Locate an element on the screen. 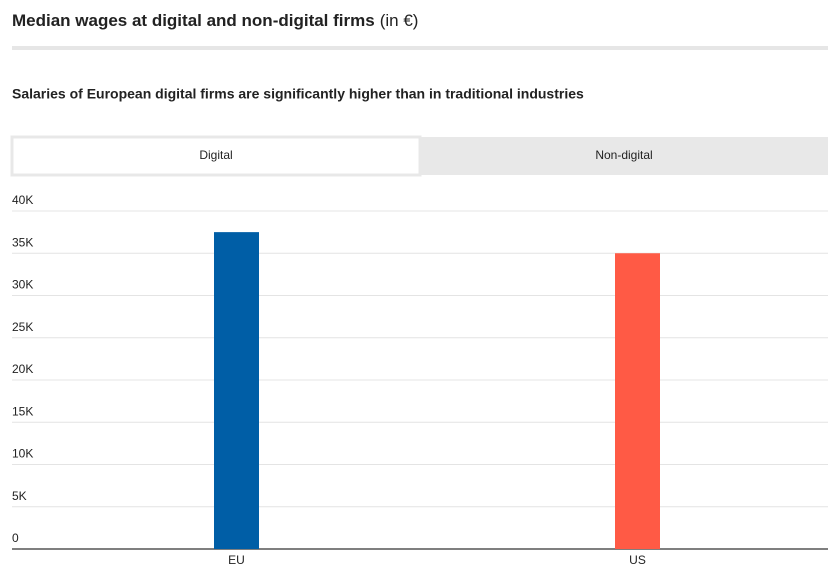 The width and height of the screenshot is (828, 567). x-tick-label: EU is located at coordinates (236, 560).